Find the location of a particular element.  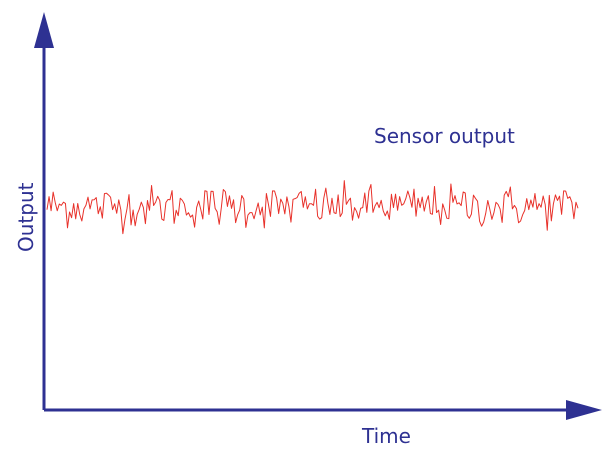

y-axis-label: Output is located at coordinates (26, 217).